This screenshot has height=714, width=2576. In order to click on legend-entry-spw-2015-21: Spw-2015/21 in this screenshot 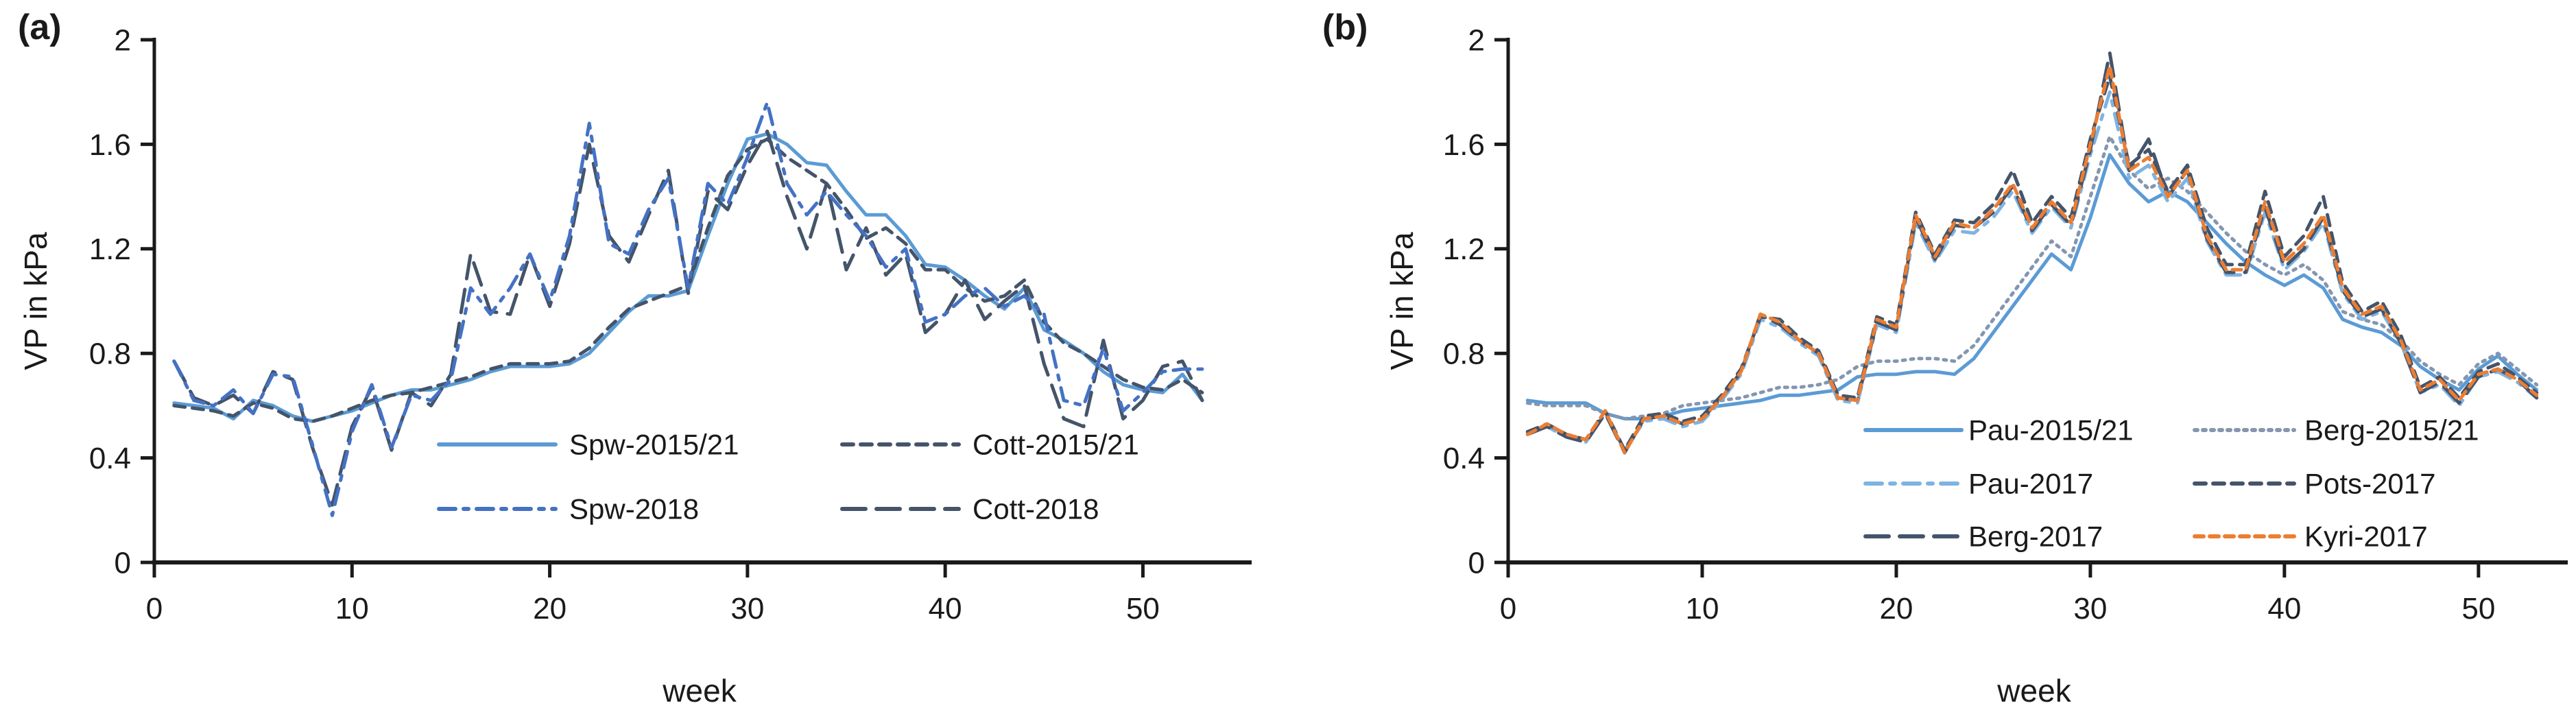, I will do `click(588, 445)`.